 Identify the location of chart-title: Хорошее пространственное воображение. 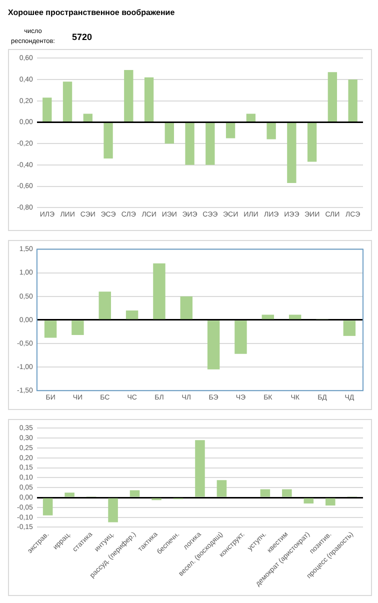
(92, 12).